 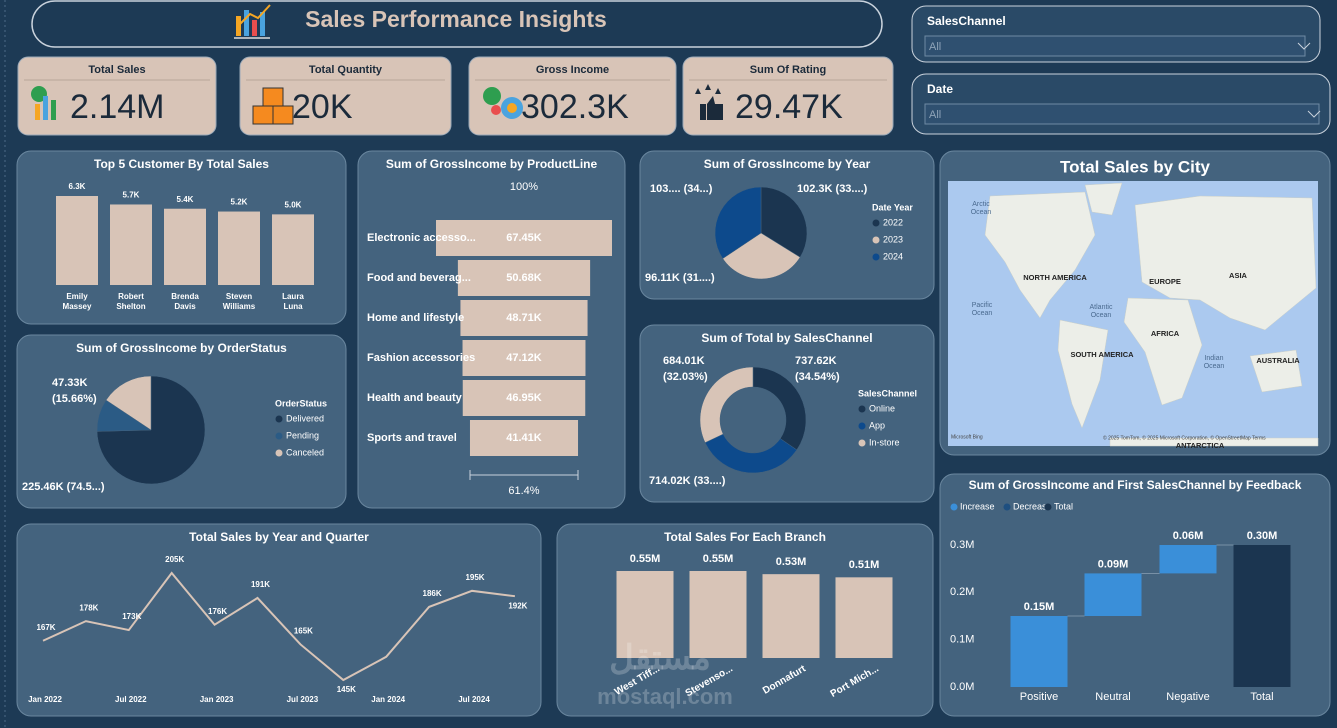 I want to click on data-label: 145K, so click(x=346, y=689).